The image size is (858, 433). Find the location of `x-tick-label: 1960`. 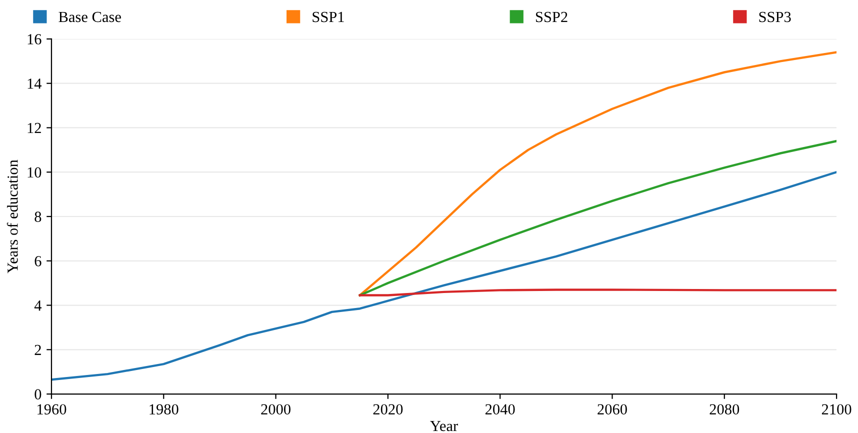

x-tick-label: 1960 is located at coordinates (52, 409).